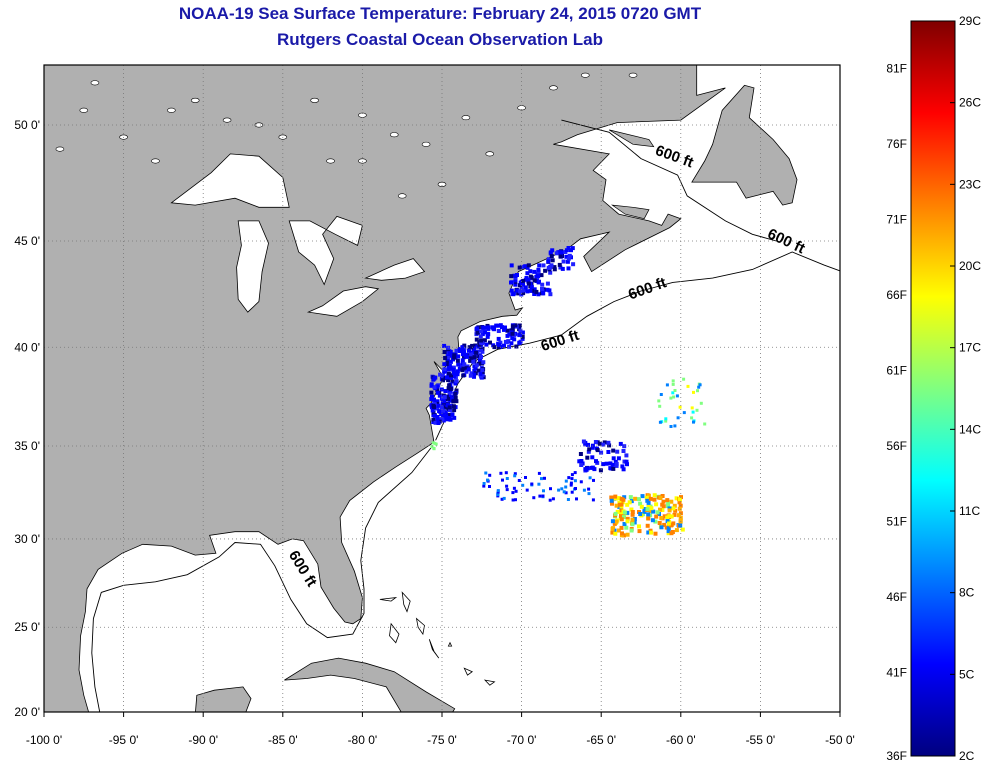 This screenshot has width=984, height=770. Describe the element at coordinates (970, 21) in the screenshot. I see `colorbar-celsius-label: 29C` at that location.